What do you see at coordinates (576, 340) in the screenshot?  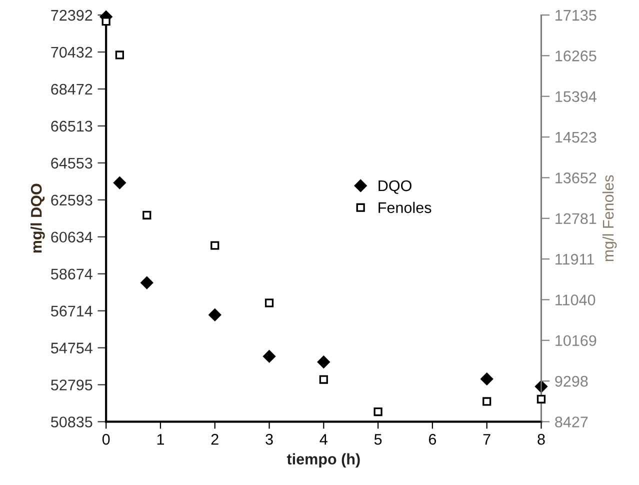 I see `y2-tick-label: 10169` at bounding box center [576, 340].